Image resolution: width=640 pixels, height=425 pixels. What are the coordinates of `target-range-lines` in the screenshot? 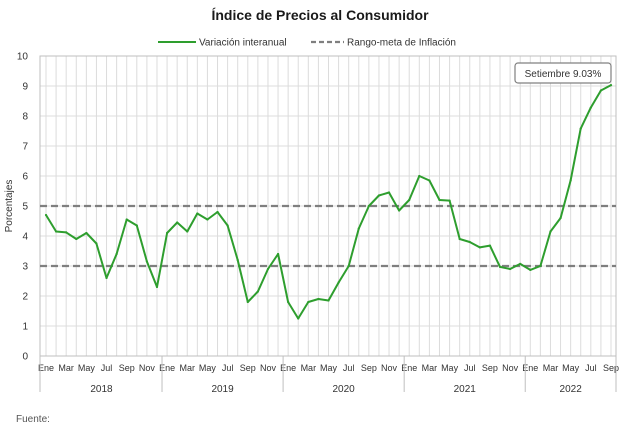 It's located at (328, 236).